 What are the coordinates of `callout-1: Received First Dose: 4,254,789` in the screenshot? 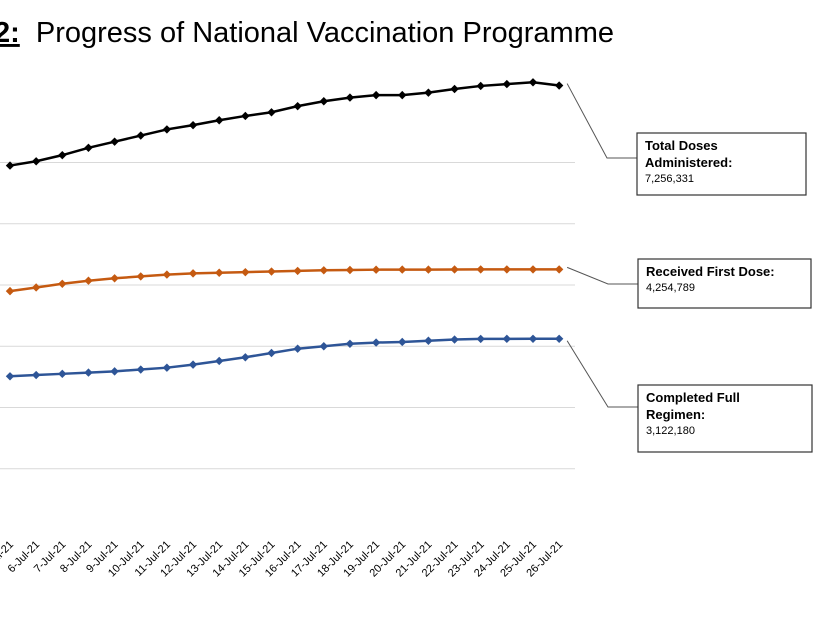 It's located at (689, 283).